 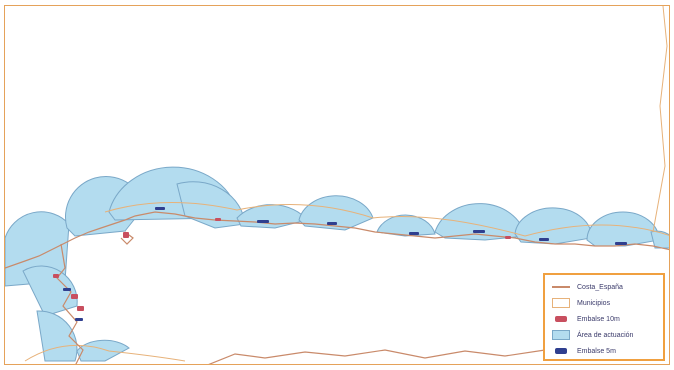 What do you see at coordinates (600, 287) in the screenshot?
I see `legend-label: Costa_España` at bounding box center [600, 287].